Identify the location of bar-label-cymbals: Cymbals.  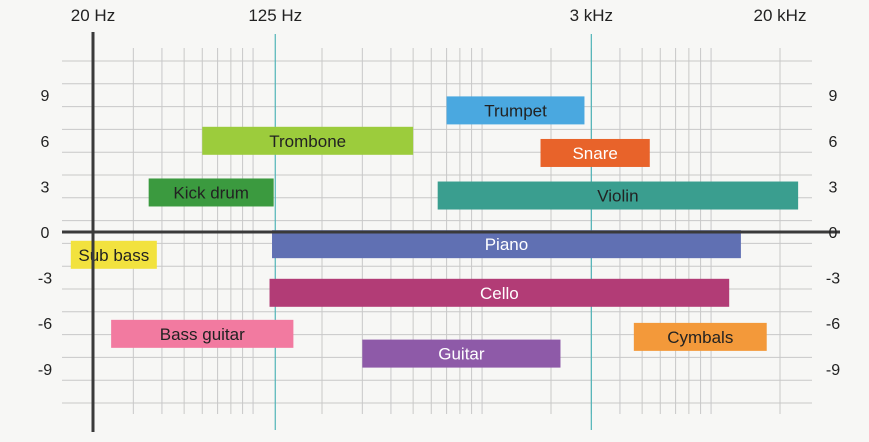
(700, 337).